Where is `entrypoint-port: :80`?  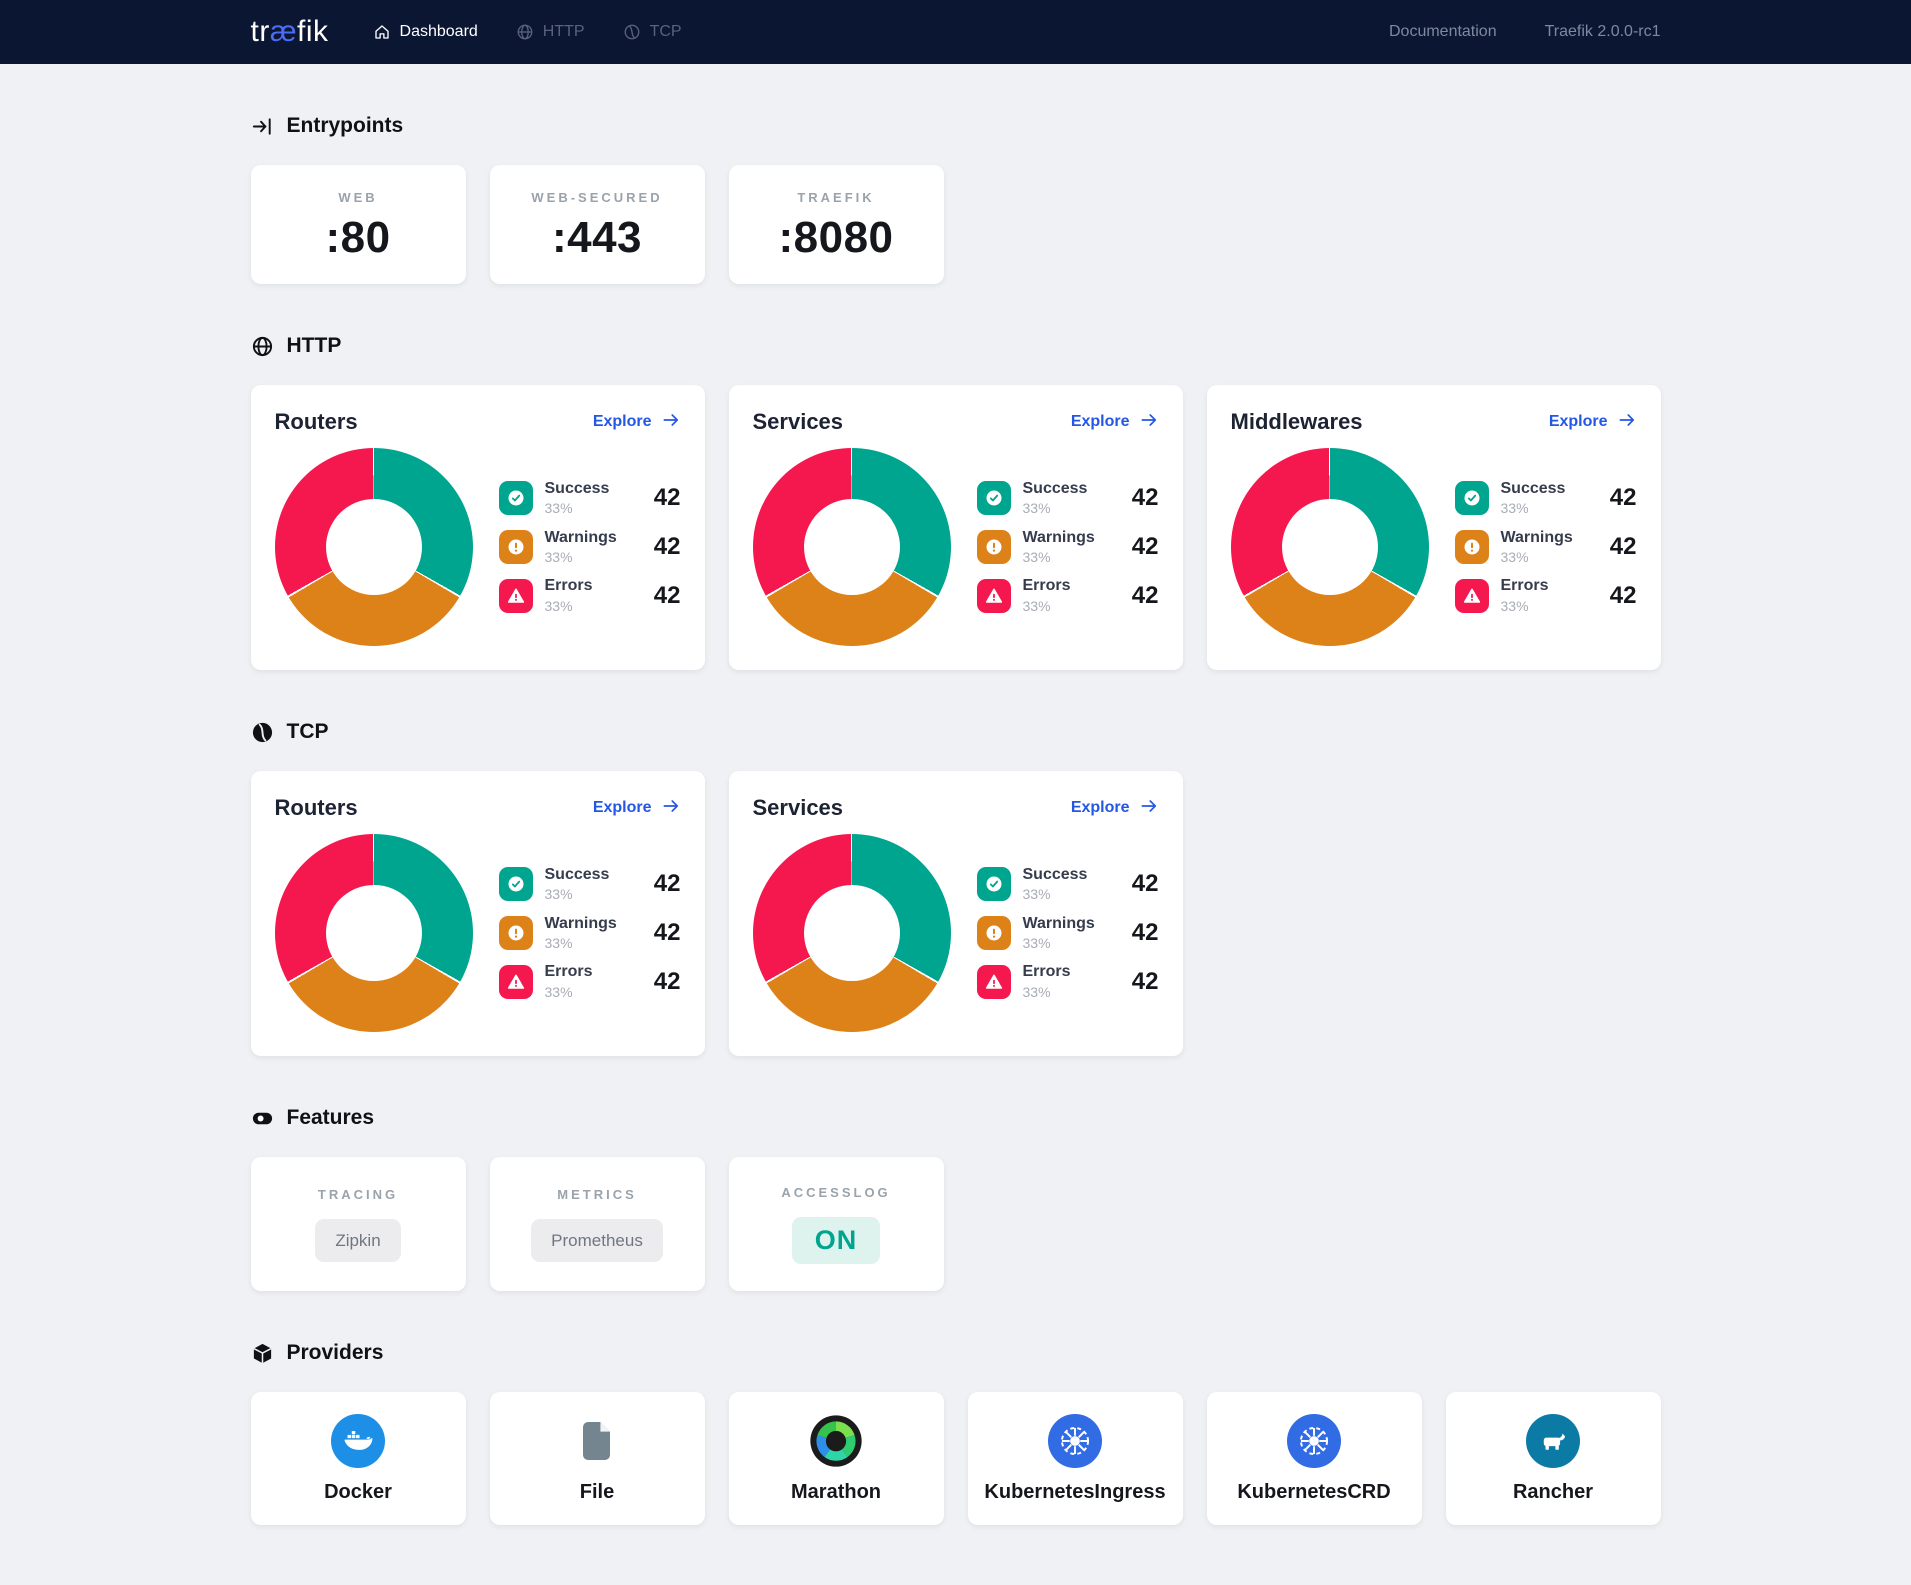 entrypoint-port: :80 is located at coordinates (358, 237).